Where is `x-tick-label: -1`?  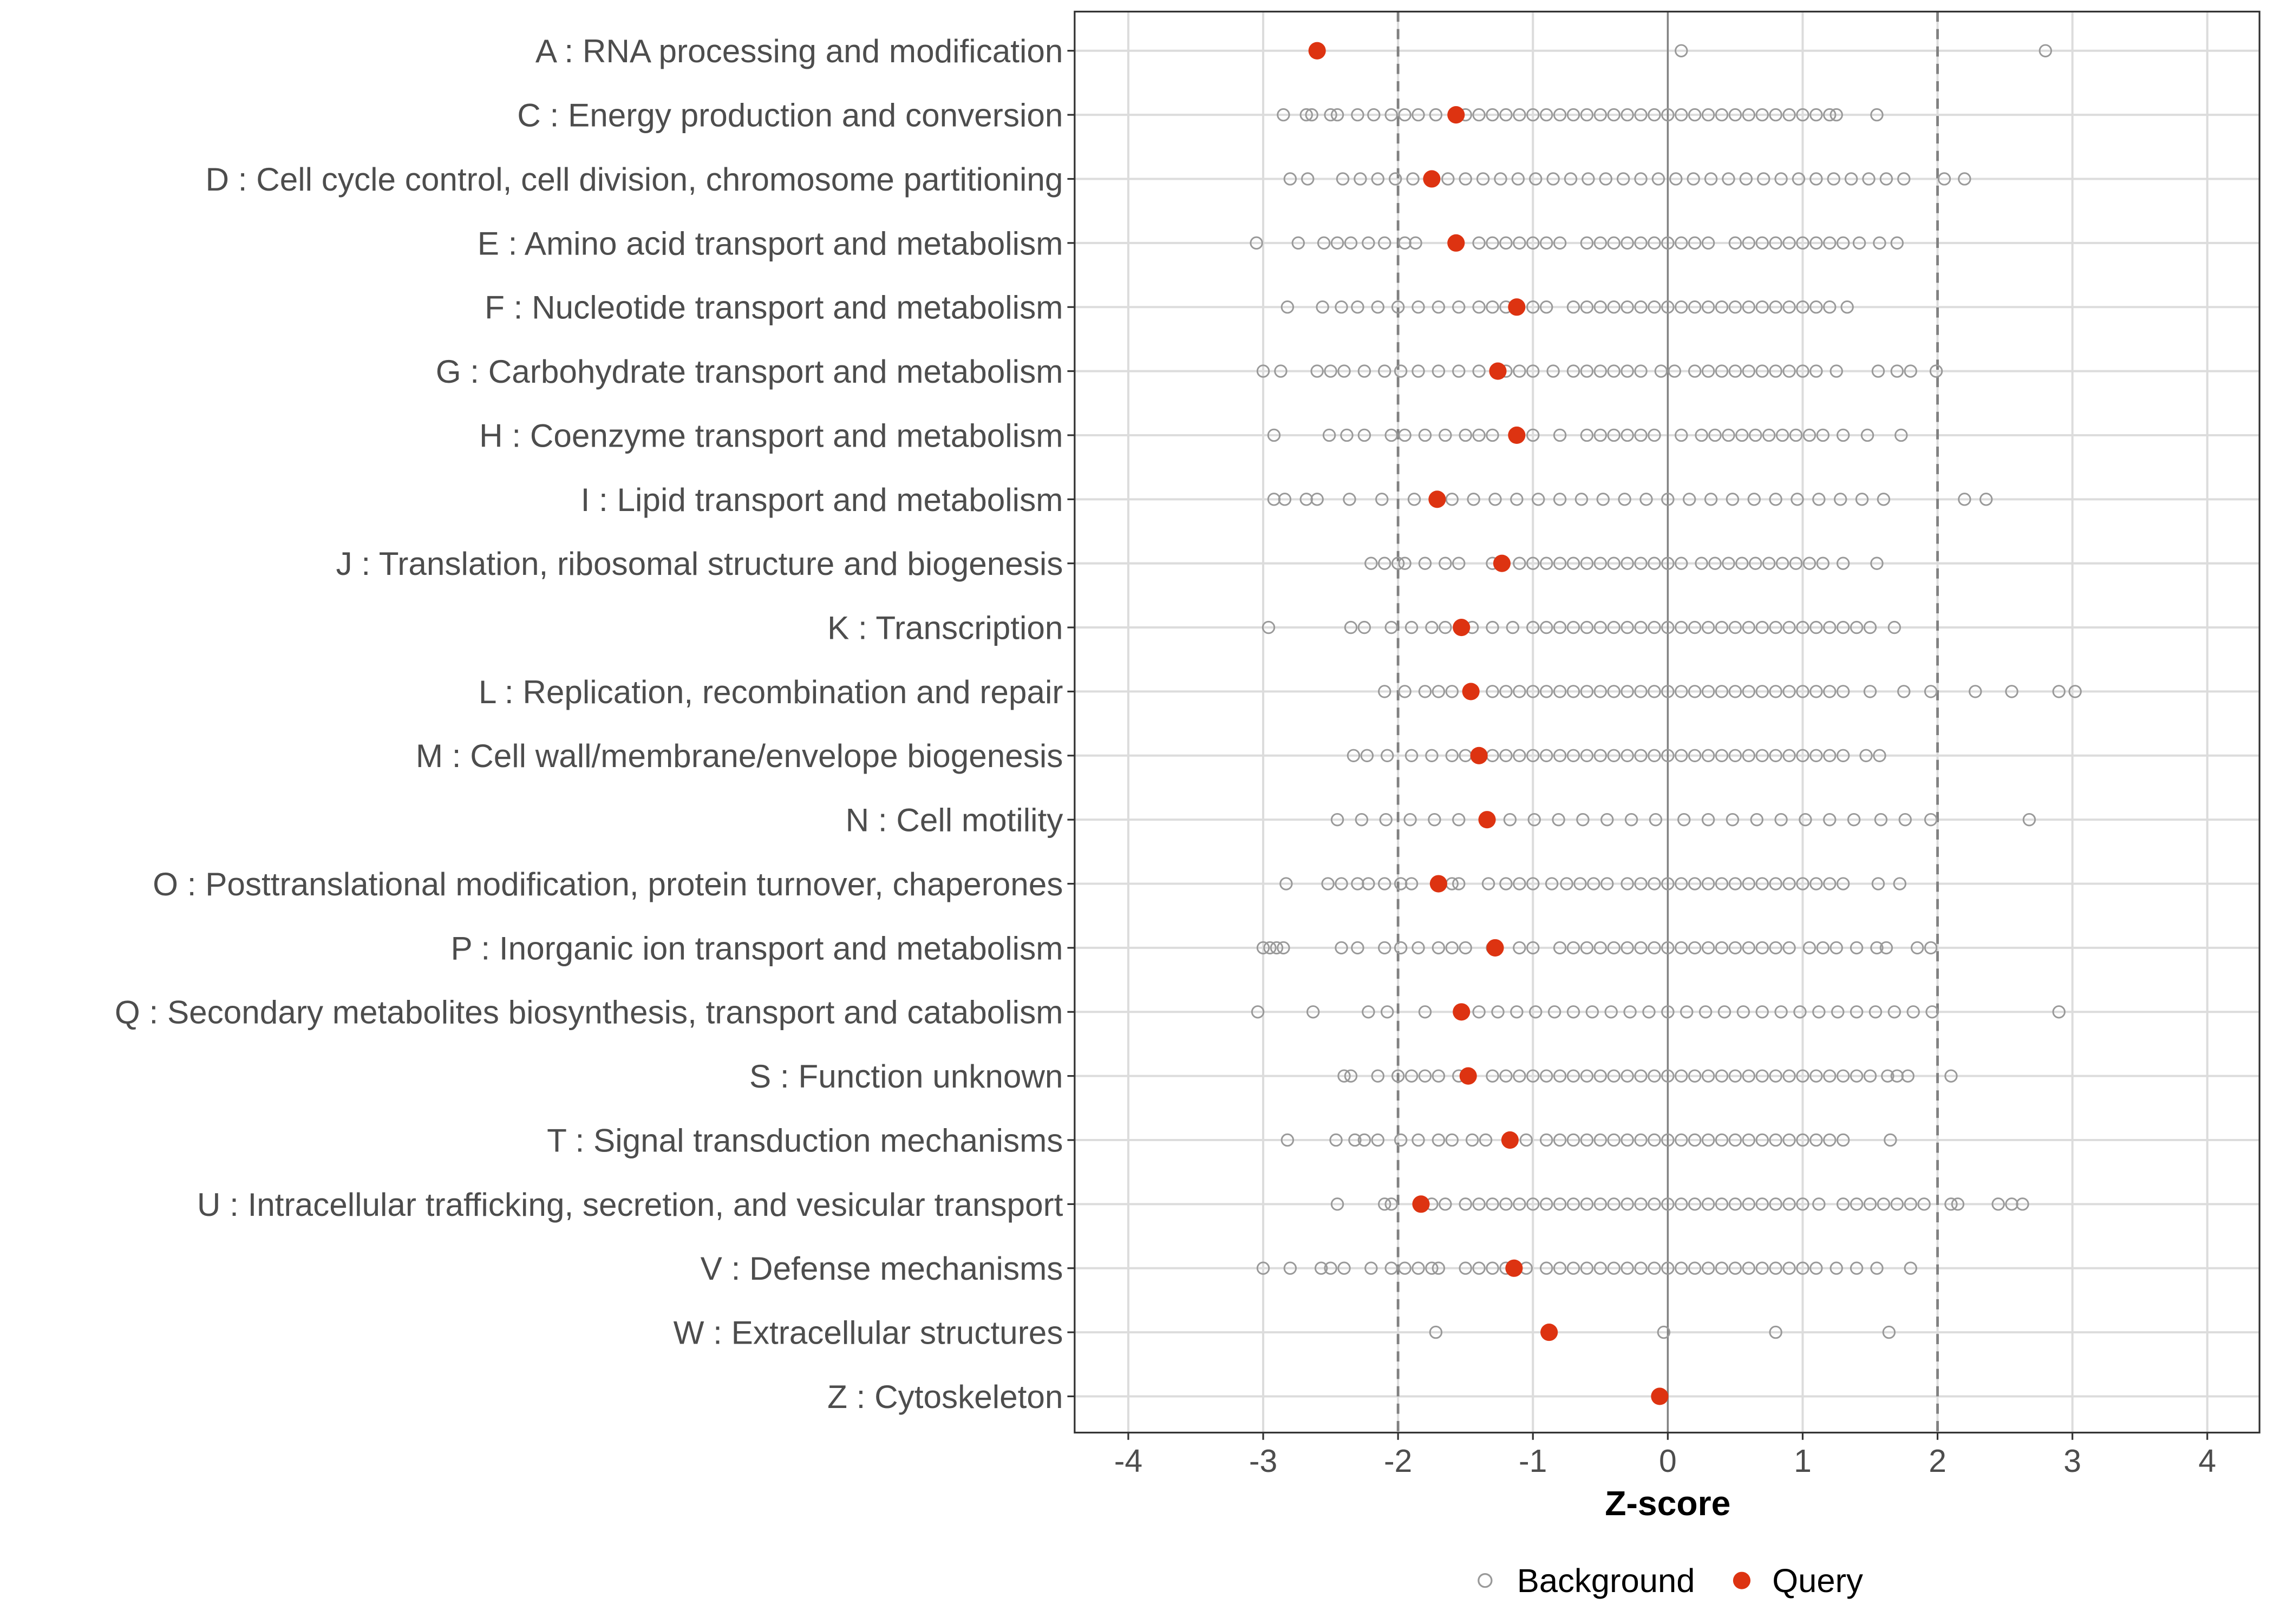
x-tick-label: -1 is located at coordinates (1533, 1461).